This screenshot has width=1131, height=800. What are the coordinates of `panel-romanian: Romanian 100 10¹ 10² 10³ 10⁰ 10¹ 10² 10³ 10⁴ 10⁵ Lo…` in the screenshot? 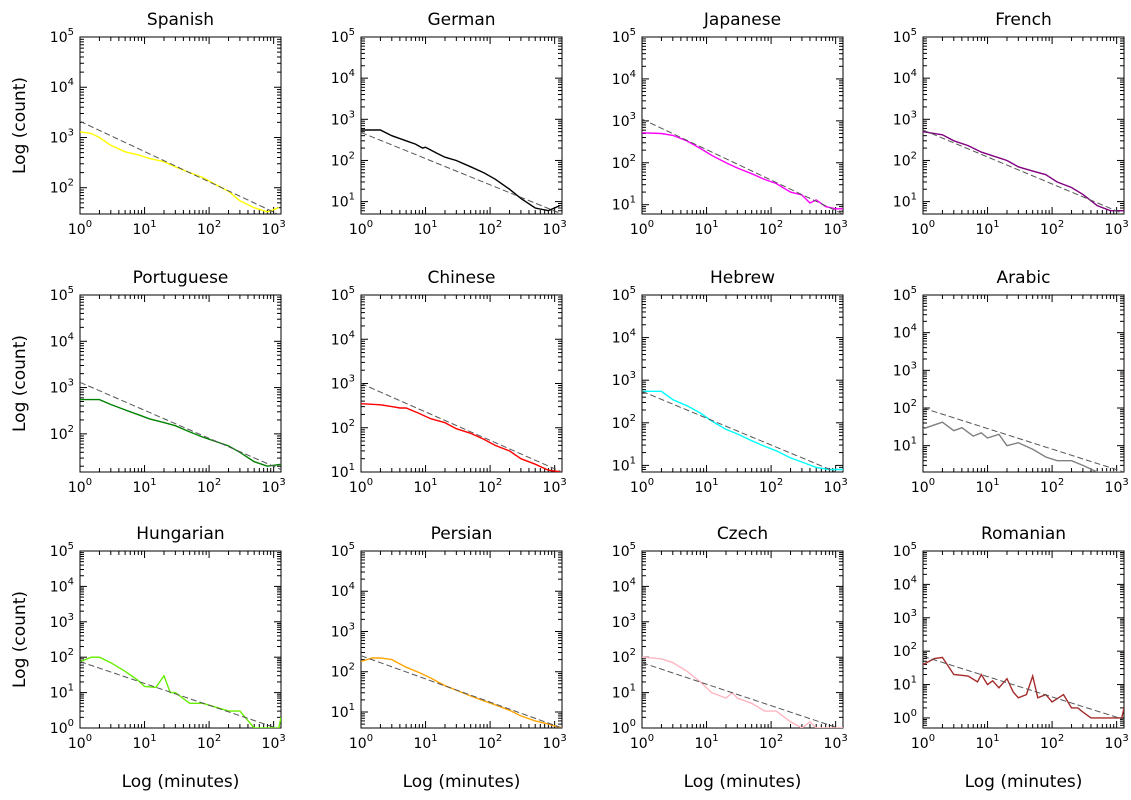 It's located at (1011, 658).